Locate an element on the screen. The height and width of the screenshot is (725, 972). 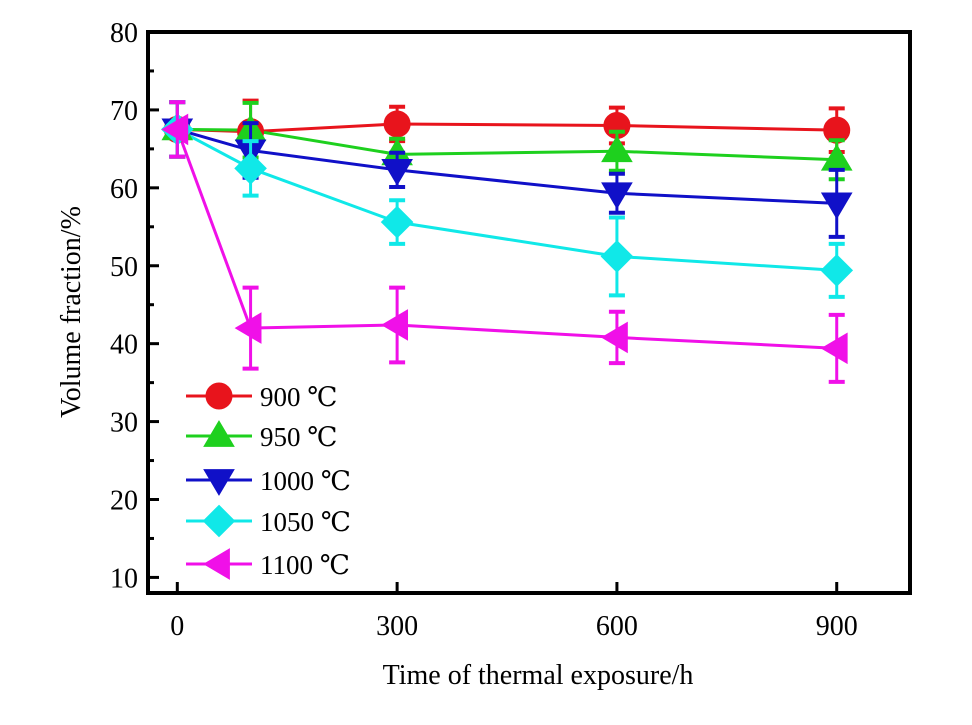
y-tick-label: 20 is located at coordinates (124, 501).